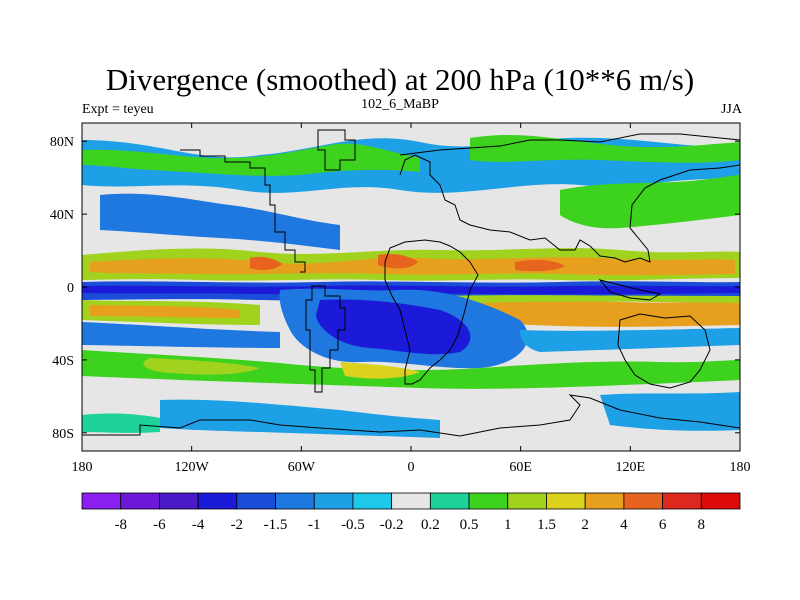  What do you see at coordinates (520, 467) in the screenshot?
I see `x-tick-label: 60E` at bounding box center [520, 467].